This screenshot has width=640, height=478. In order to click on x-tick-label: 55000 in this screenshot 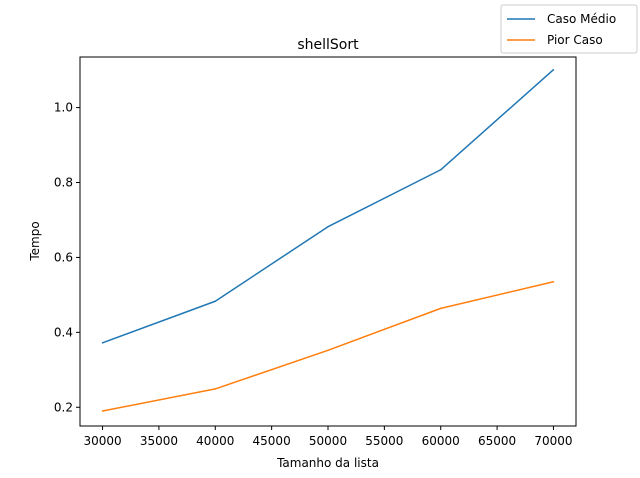, I will do `click(384, 441)`.